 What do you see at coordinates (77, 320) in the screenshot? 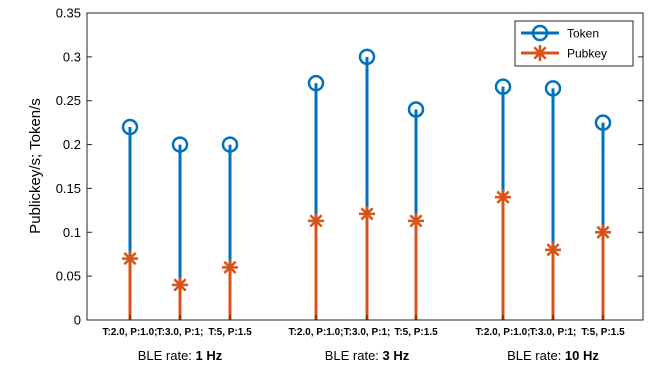
I see `y-tick-label: 0` at bounding box center [77, 320].